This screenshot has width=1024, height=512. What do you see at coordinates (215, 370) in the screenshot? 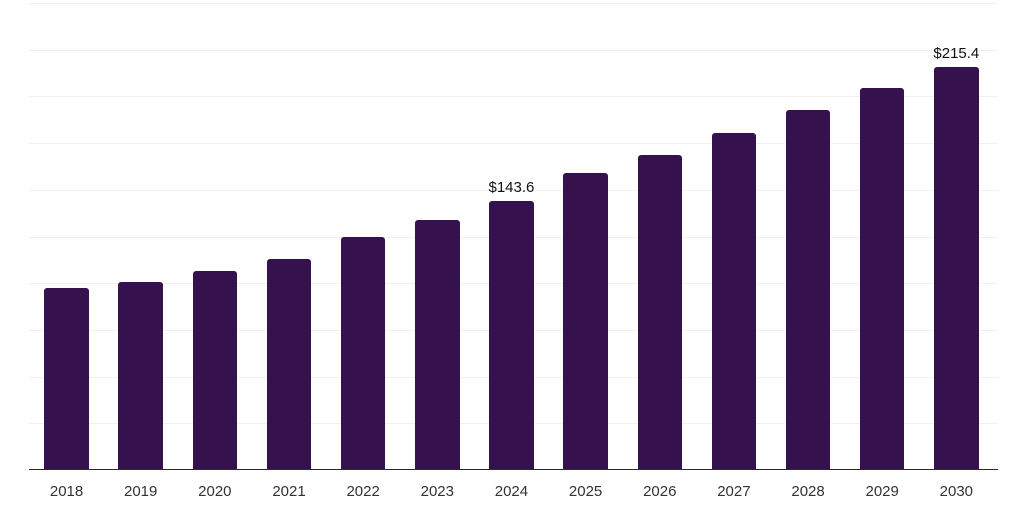
I see `bar-2020` at bounding box center [215, 370].